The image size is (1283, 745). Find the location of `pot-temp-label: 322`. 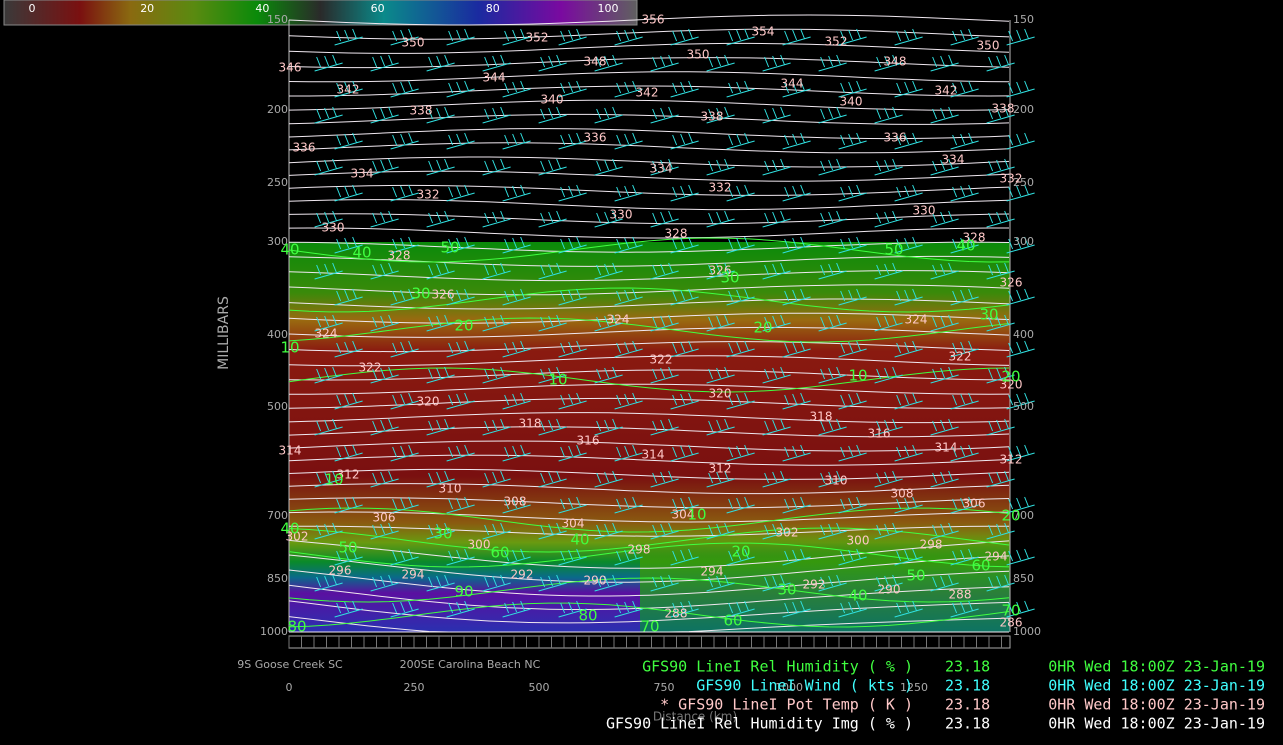

pot-temp-label: 322 is located at coordinates (370, 368).